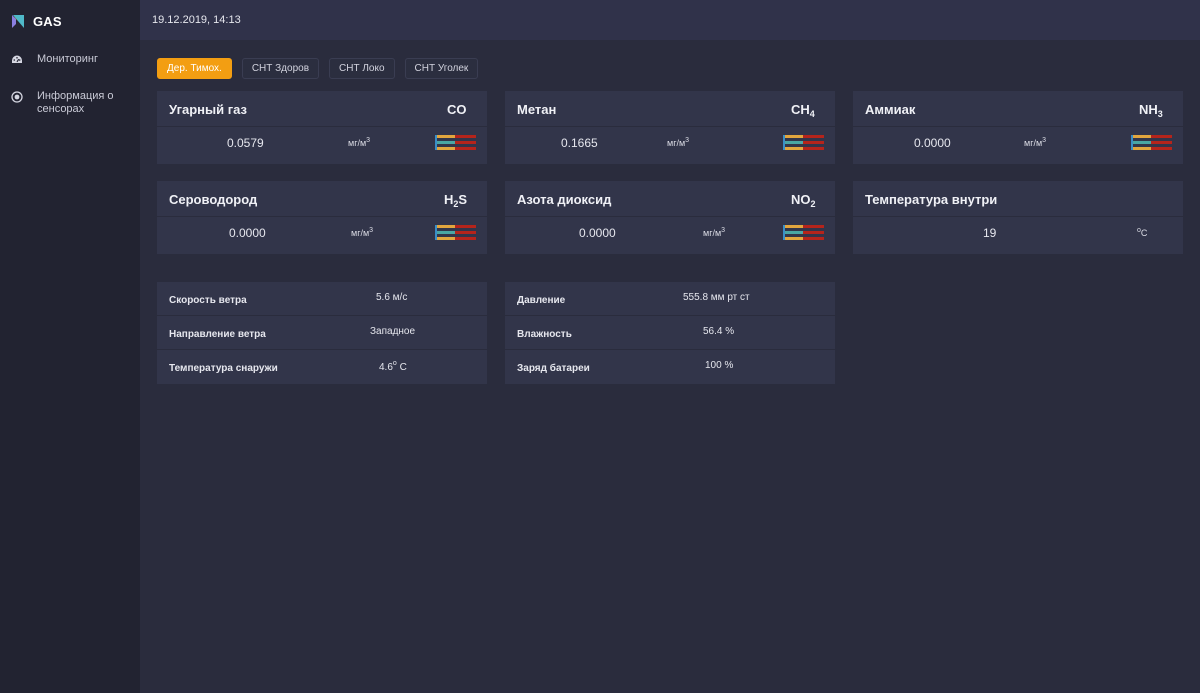 The image size is (1200, 693). Describe the element at coordinates (670, 20) in the screenshot. I see `topbar: 19.12.2019, 14:13` at that location.